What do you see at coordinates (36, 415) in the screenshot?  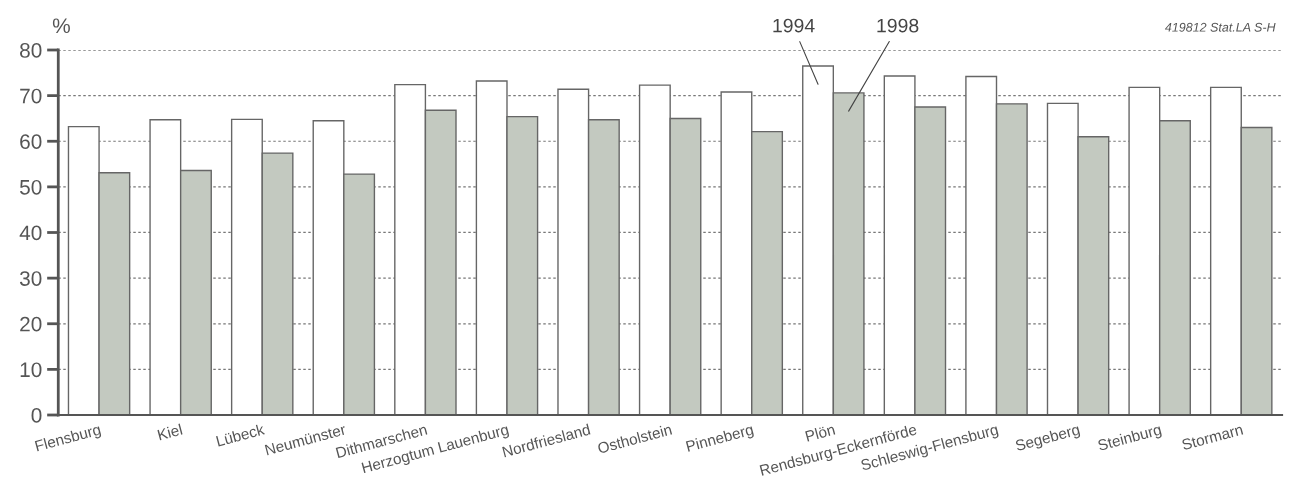 I see `y-tick-label: 0` at bounding box center [36, 415].